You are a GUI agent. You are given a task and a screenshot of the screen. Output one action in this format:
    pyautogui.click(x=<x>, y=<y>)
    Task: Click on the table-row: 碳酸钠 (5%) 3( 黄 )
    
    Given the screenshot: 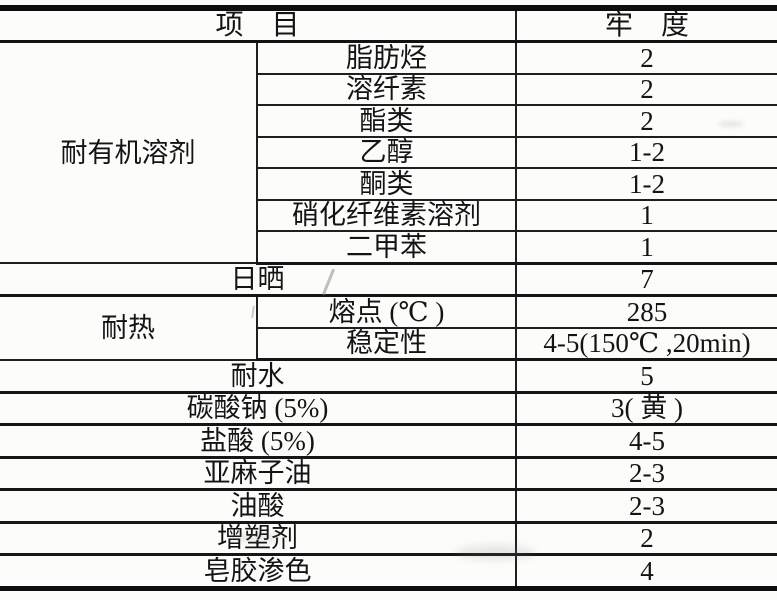 What is the action you would take?
    pyautogui.click(x=388, y=409)
    